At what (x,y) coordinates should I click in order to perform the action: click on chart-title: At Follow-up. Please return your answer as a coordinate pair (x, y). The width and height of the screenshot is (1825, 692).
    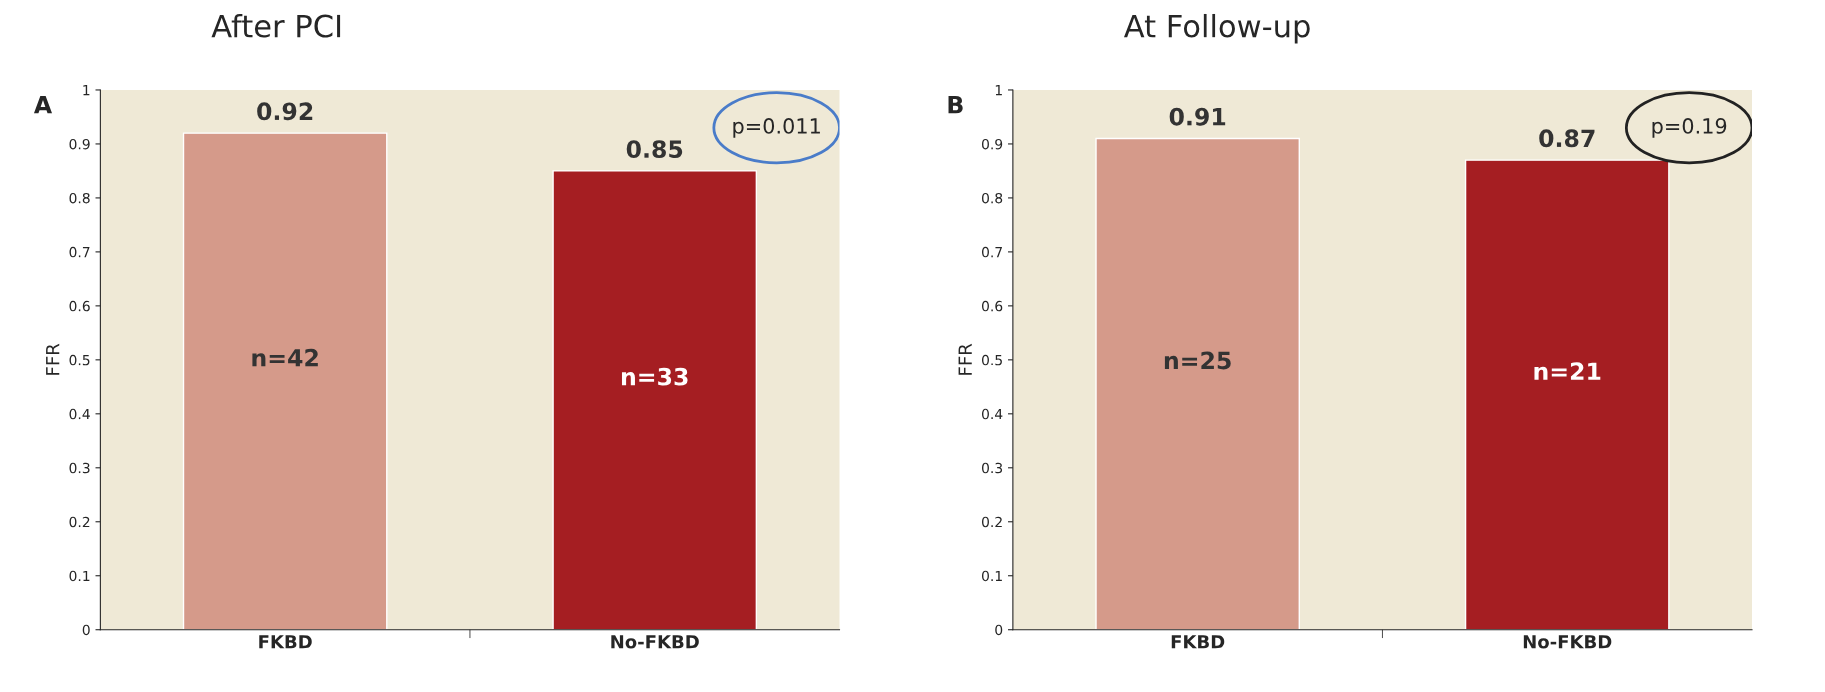
    Looking at the image, I should click on (1216, 28).